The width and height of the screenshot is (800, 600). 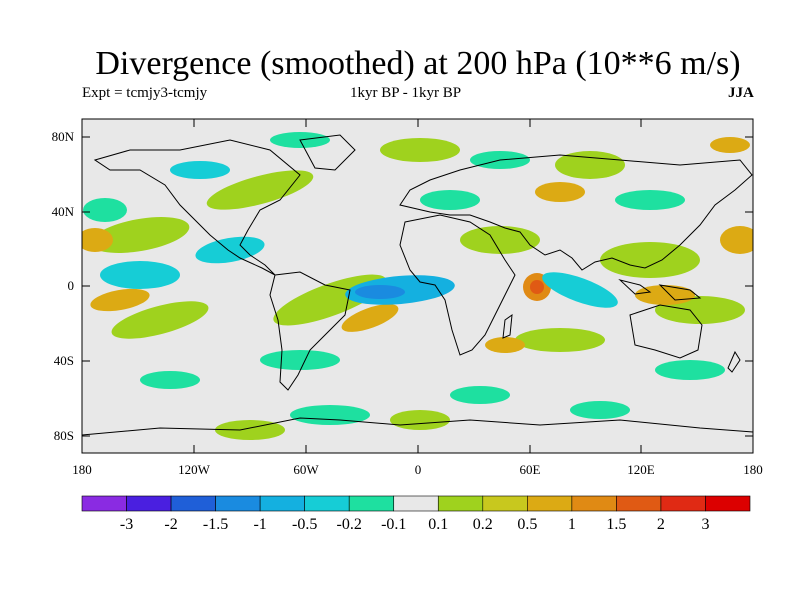 What do you see at coordinates (418, 469) in the screenshot?
I see `lon-tick-label: 0` at bounding box center [418, 469].